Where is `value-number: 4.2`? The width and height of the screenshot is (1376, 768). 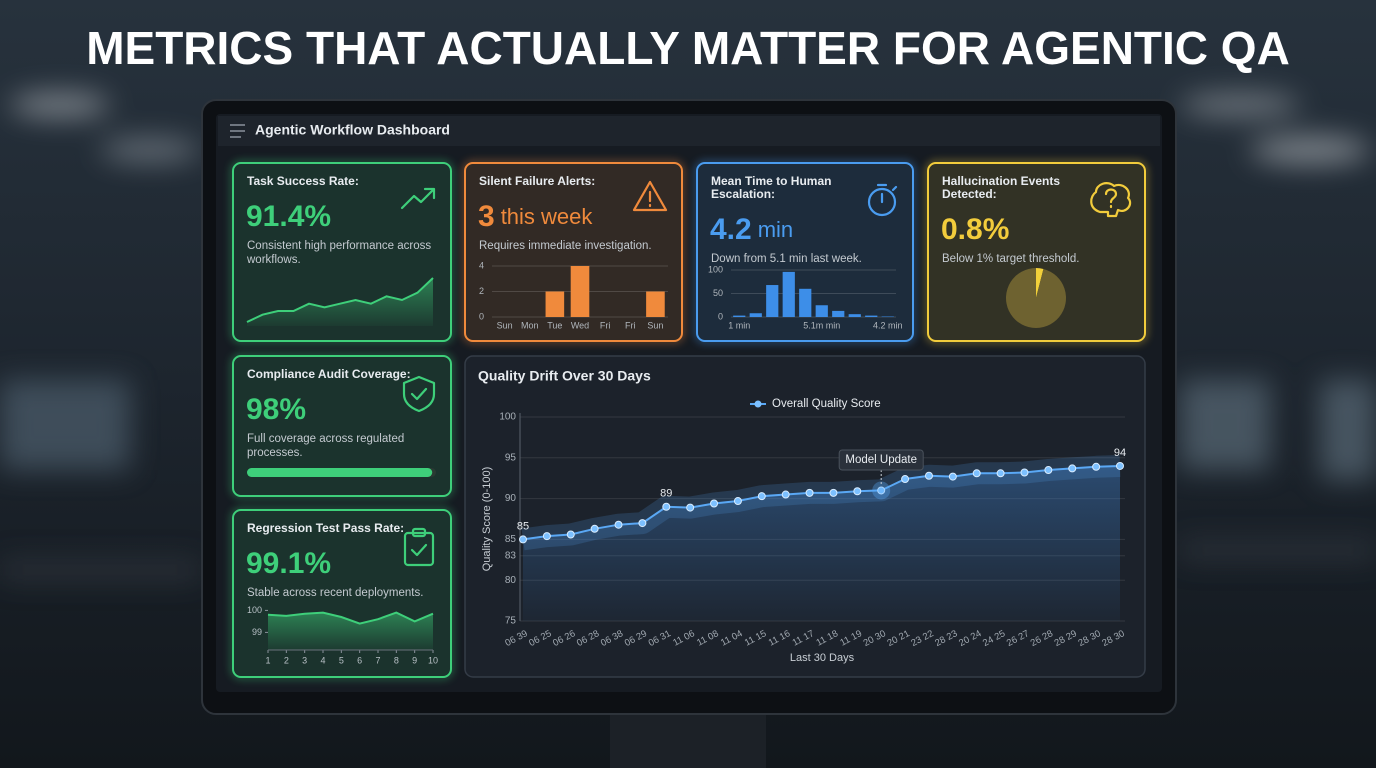
value-number: 4.2 is located at coordinates (731, 229).